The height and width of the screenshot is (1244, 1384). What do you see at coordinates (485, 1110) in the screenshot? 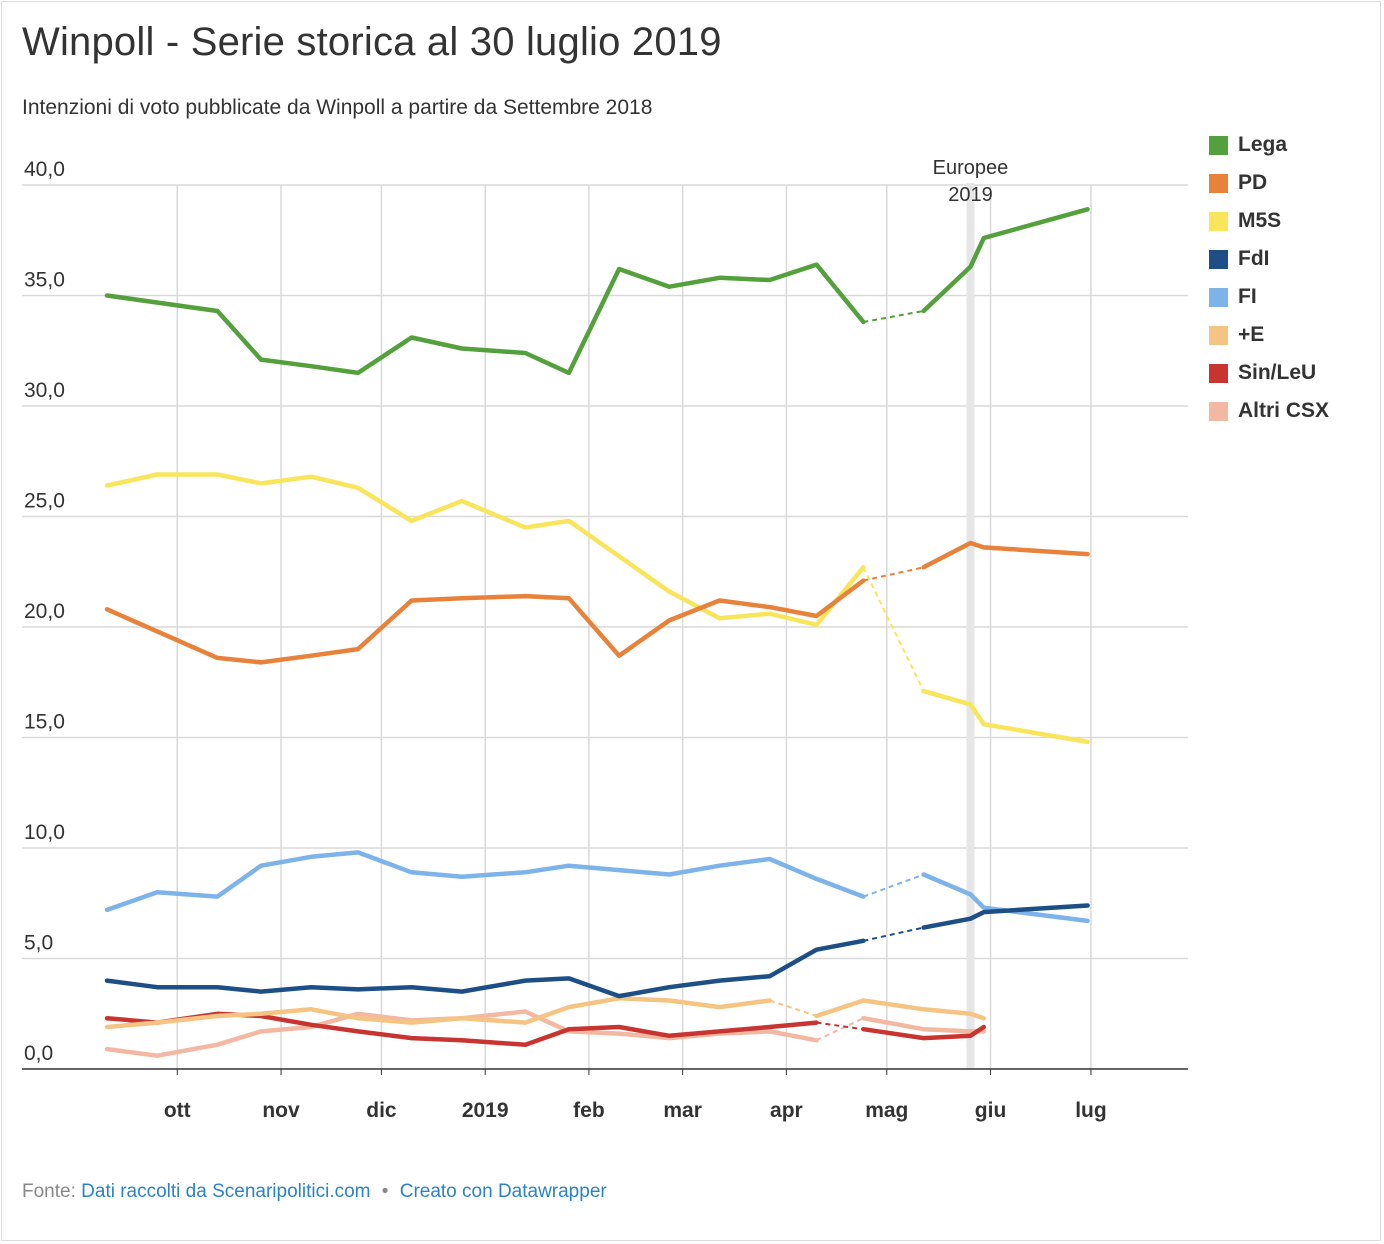
I see `x-tick-label: 2019` at bounding box center [485, 1110].